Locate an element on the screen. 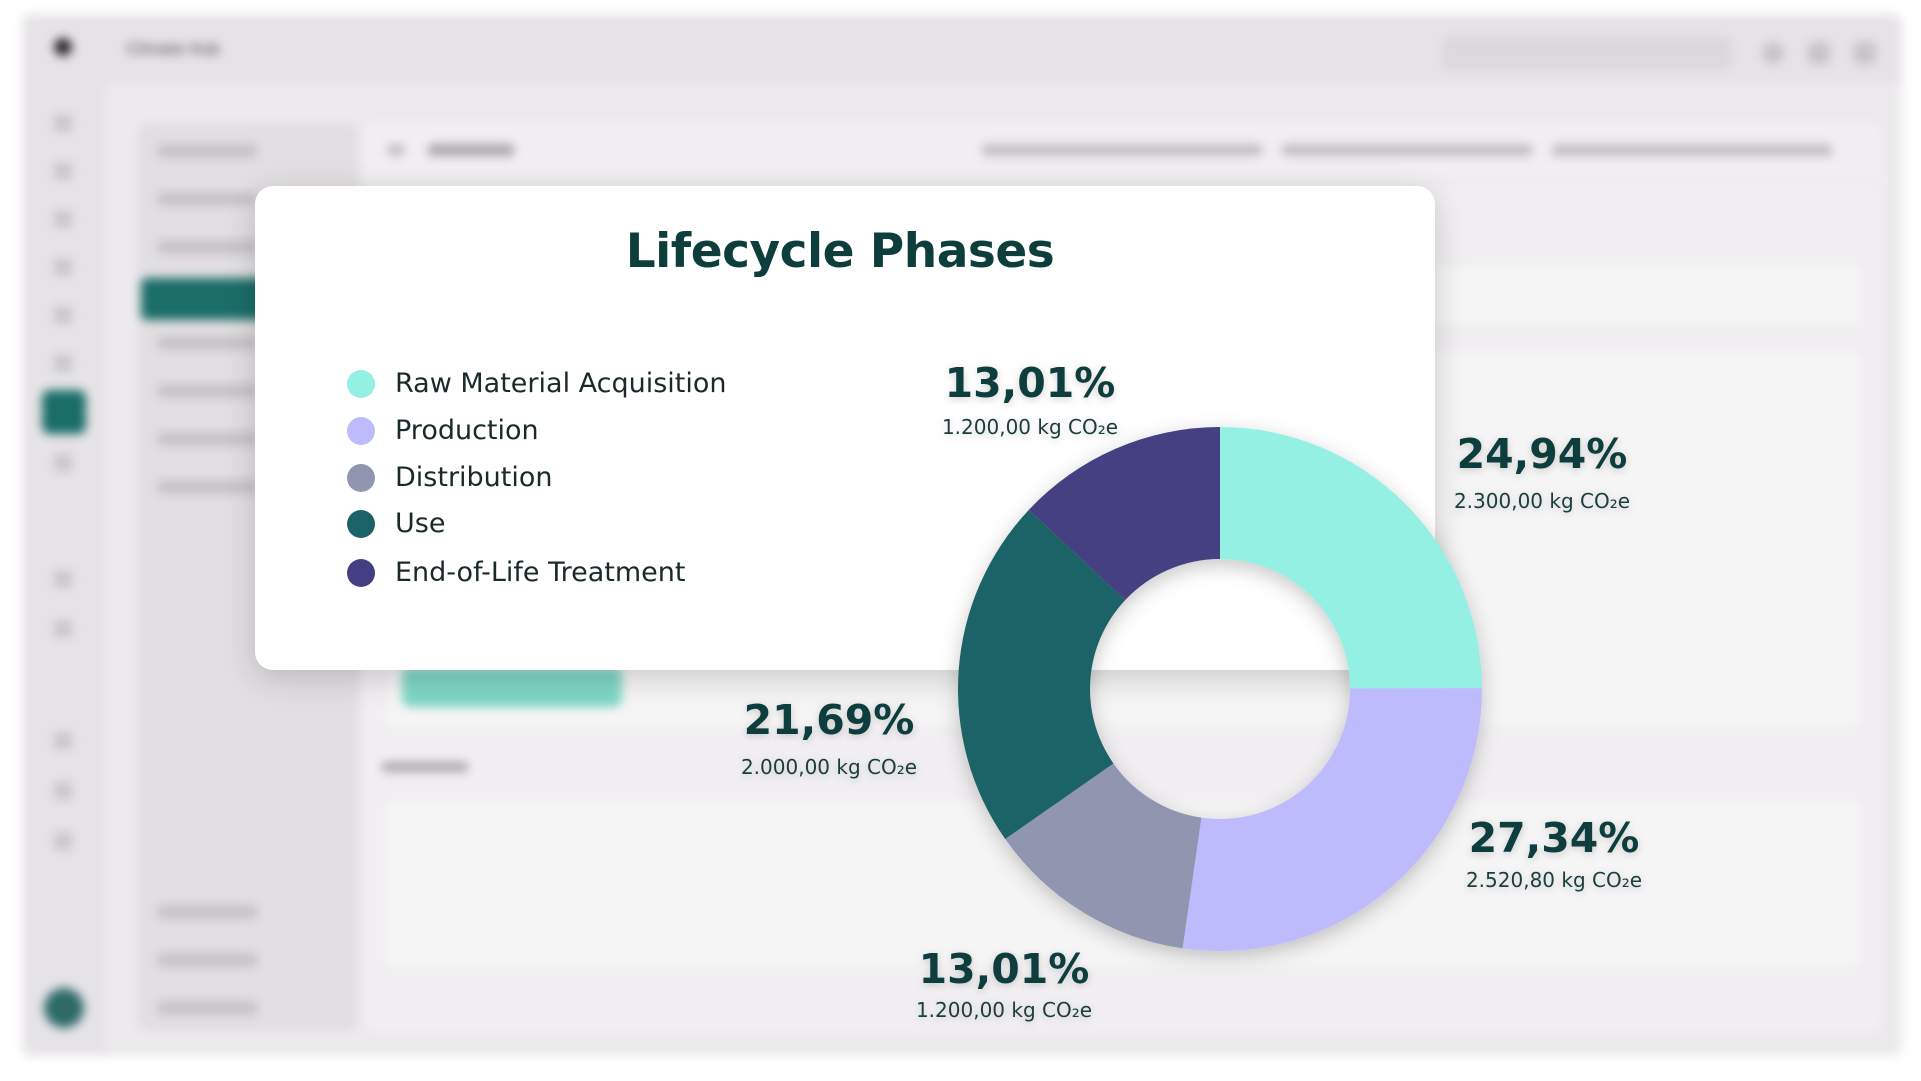 This screenshot has height=1081, width=1921. panel-toggle-icon is located at coordinates (1865, 53).